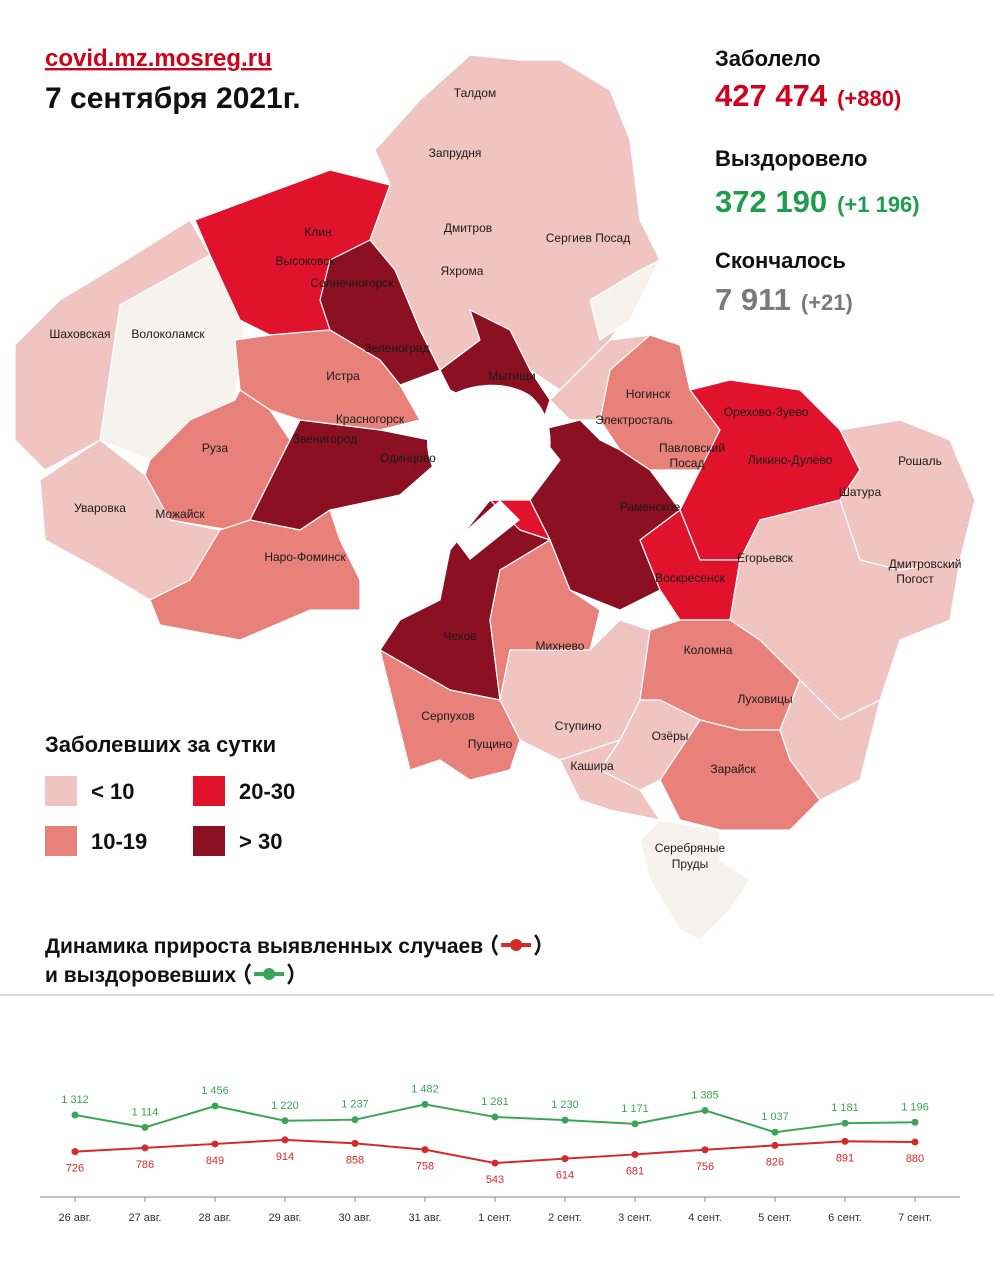 This screenshot has height=1280, width=994. I want to click on stat-value: 7 911, so click(753, 299).